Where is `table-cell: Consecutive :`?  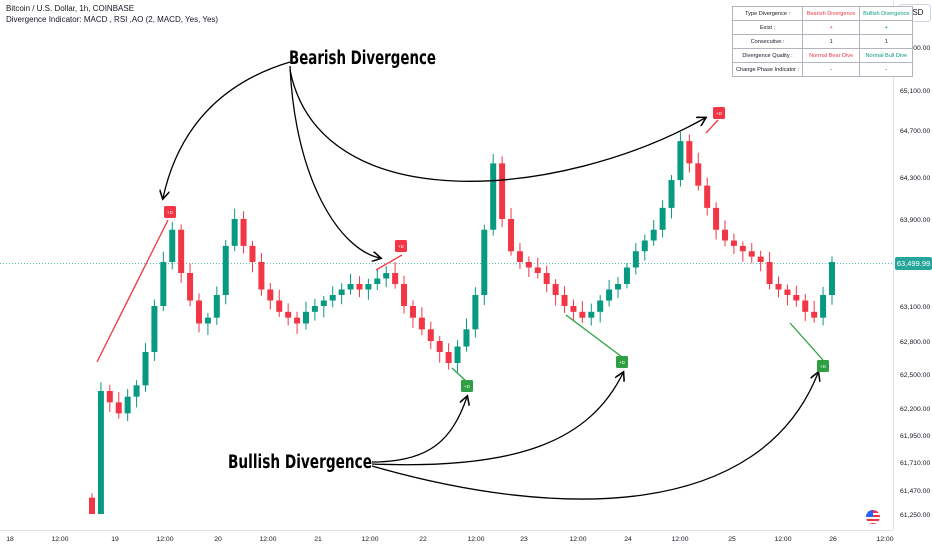
table-cell: Consecutive : is located at coordinates (767, 41).